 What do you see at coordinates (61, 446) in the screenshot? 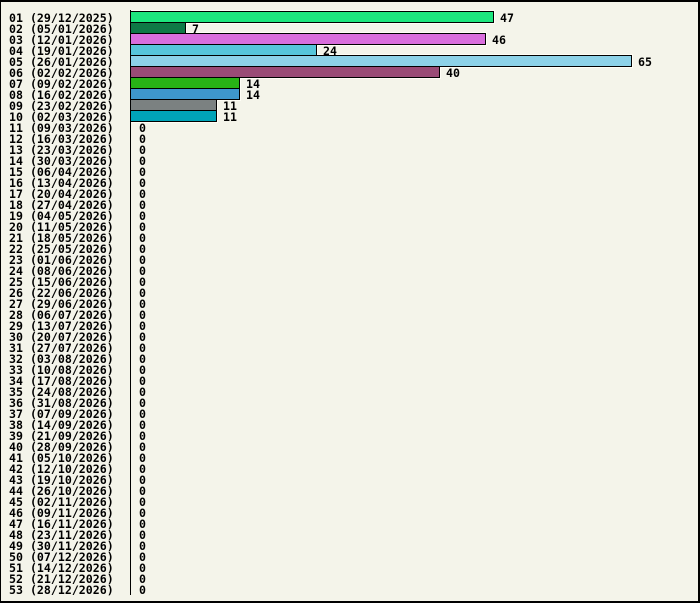
I see `week-row-label: 40 (28/09/2026)` at bounding box center [61, 446].